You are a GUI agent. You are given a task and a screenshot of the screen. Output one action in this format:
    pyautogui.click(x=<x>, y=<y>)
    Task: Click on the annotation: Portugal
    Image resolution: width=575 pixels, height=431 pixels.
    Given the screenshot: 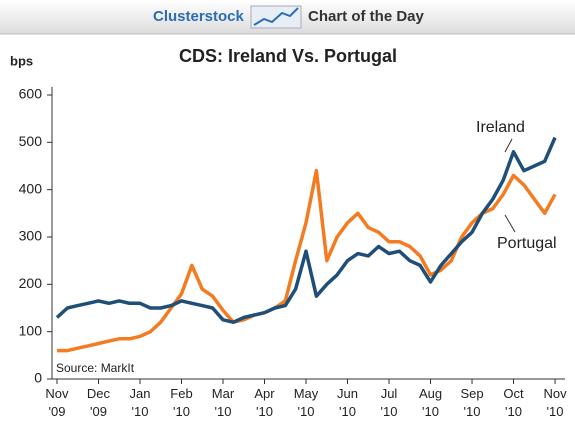 What is the action you would take?
    pyautogui.click(x=527, y=243)
    